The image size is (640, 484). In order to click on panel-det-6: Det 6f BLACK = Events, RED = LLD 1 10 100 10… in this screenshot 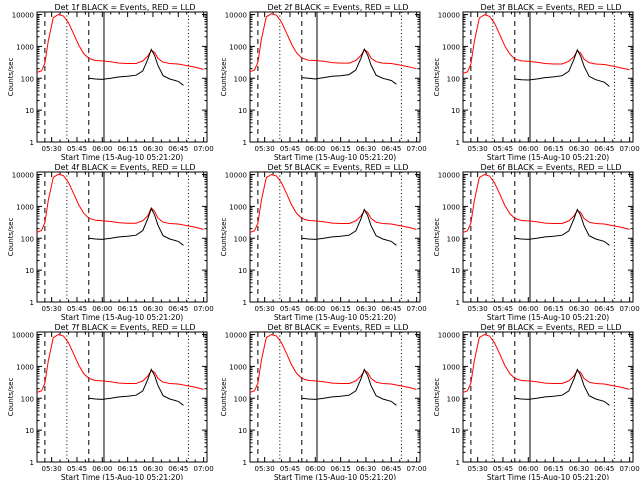, I will do `click(536, 242)`.